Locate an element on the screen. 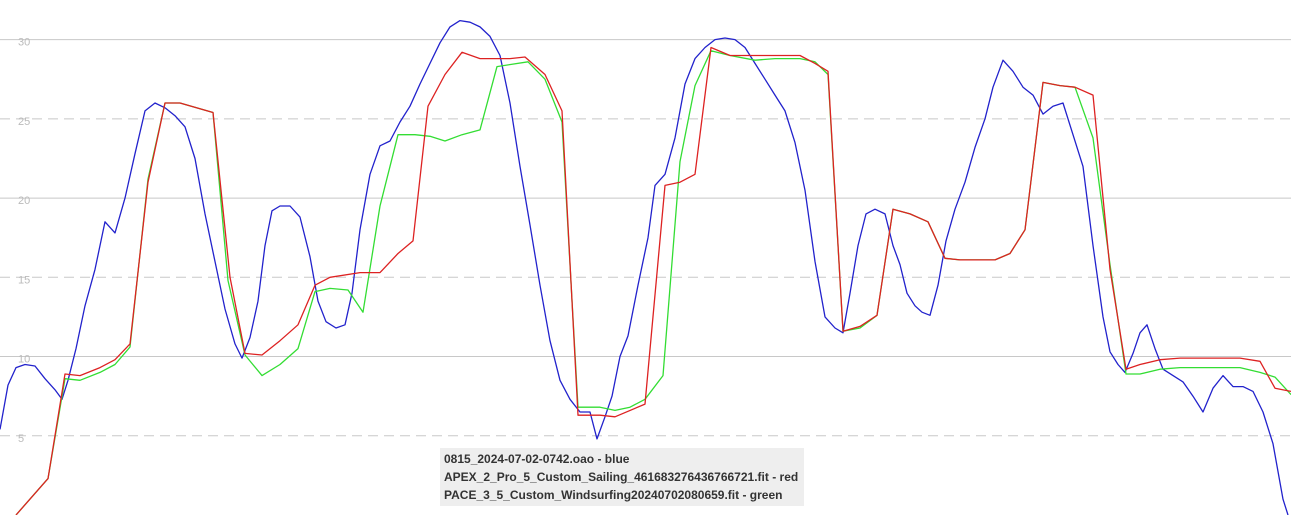 The width and height of the screenshot is (1291, 515). y-tick-label-15: 15 is located at coordinates (24, 280).